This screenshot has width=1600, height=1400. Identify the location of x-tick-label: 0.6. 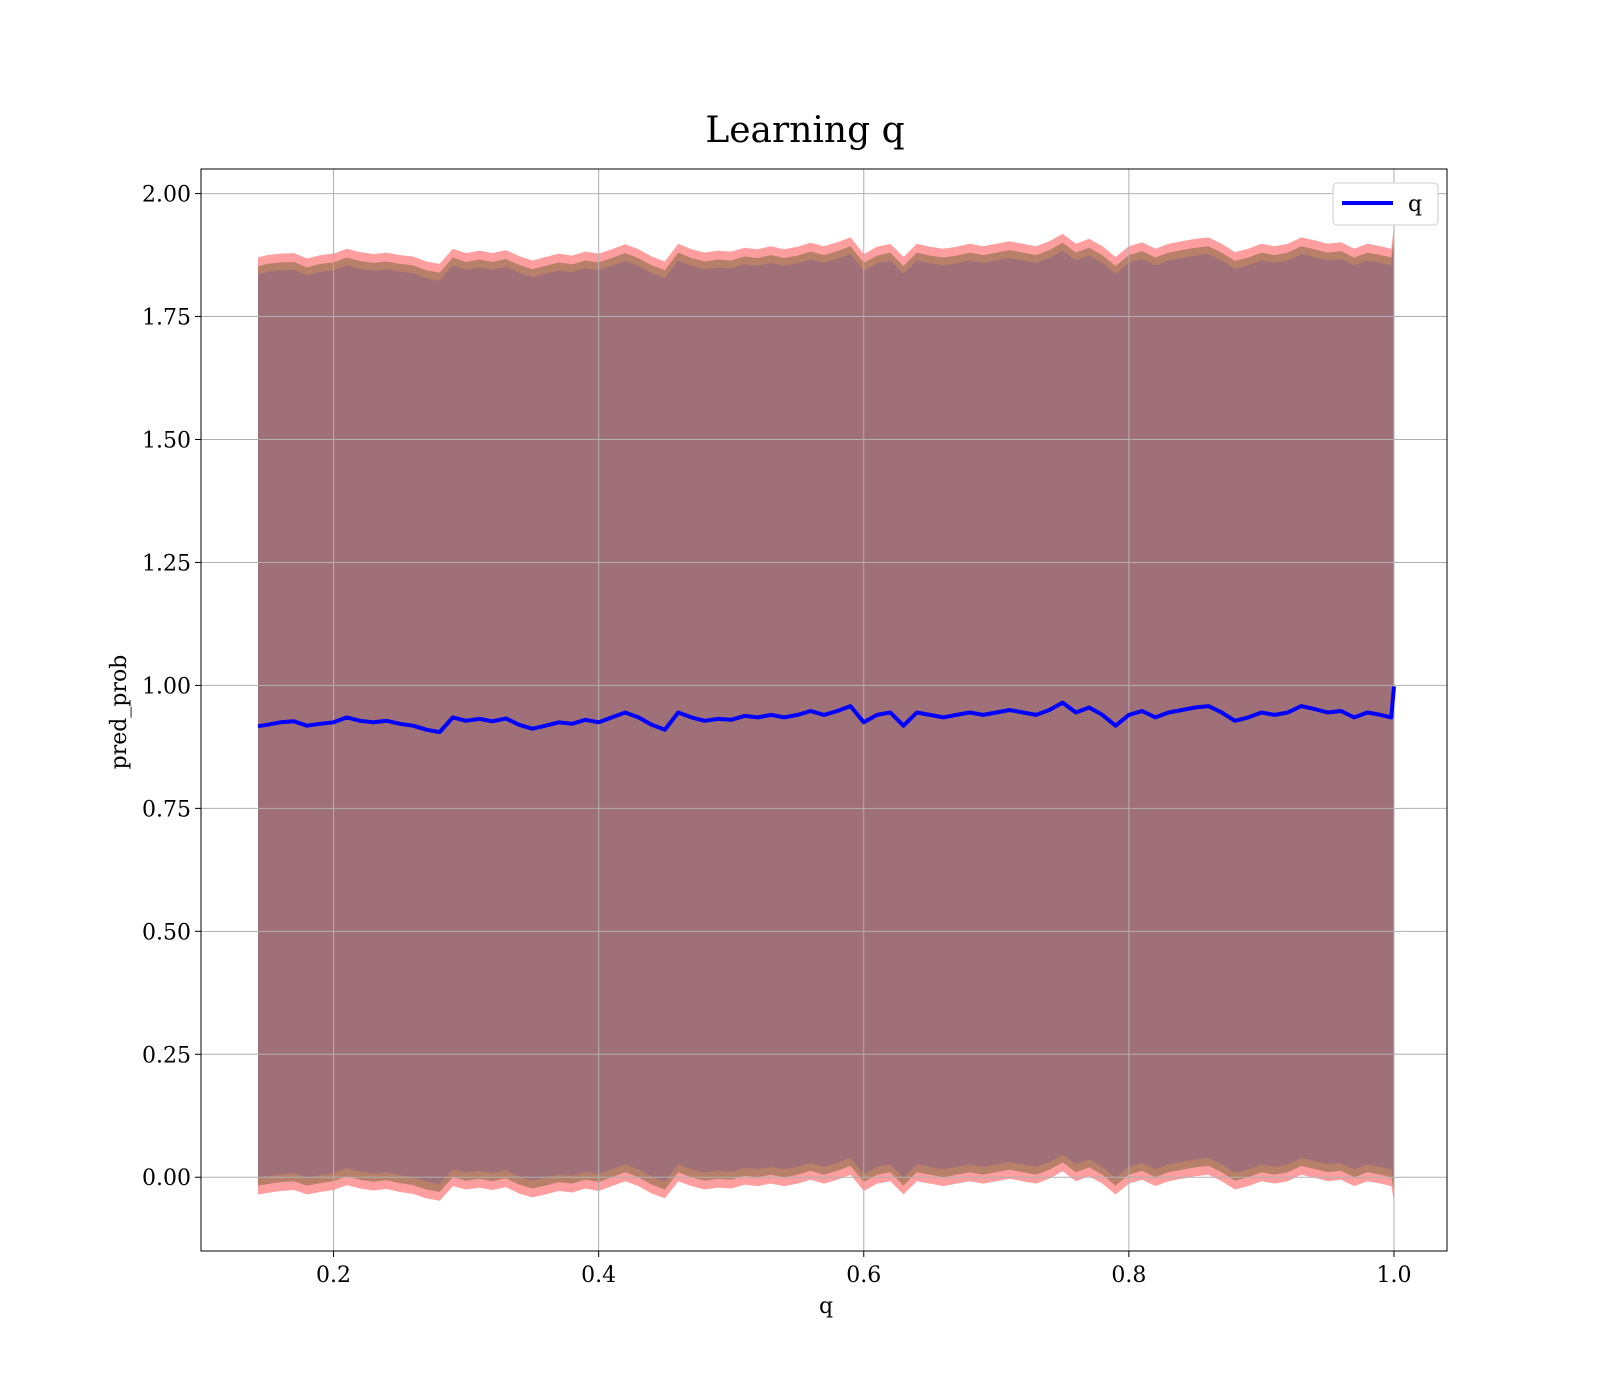
(863, 1275).